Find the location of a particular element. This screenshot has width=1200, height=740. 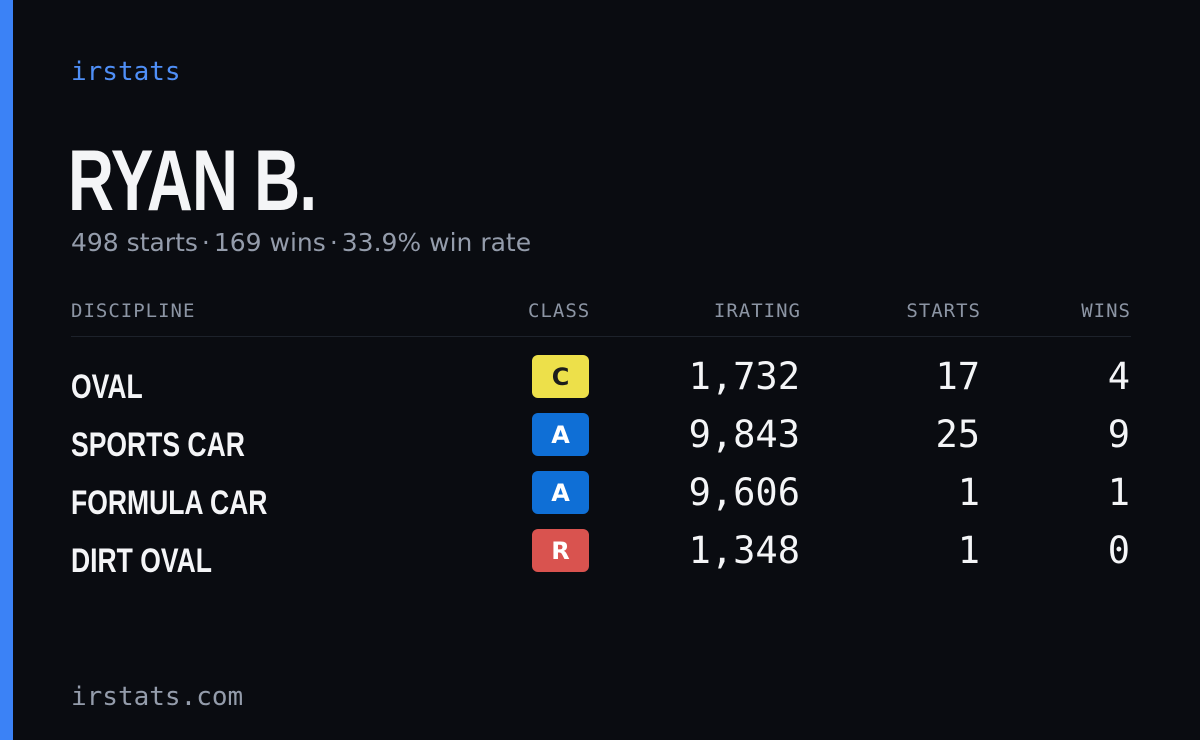

table-row: OVAL C 1,732 17 4 is located at coordinates (601, 382).